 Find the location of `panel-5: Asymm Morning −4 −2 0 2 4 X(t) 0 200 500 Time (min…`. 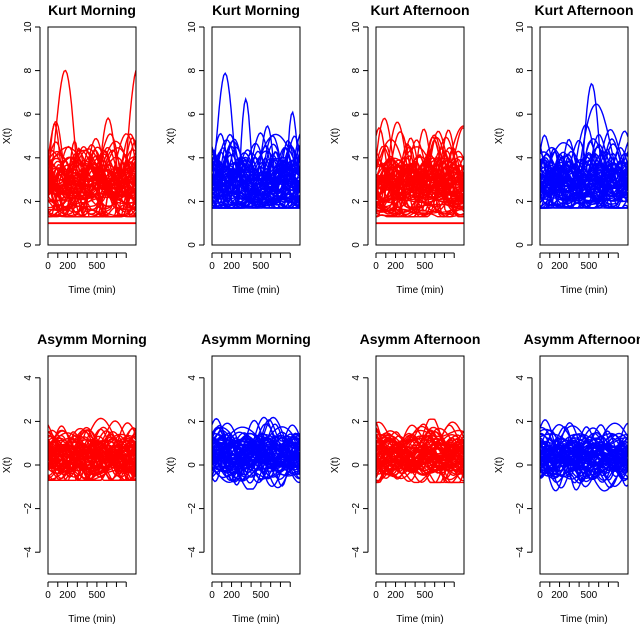

panel-5: Asymm Morning −4 −2 0 2 4 X(t) 0 200 500 Time (min… is located at coordinates (74, 477).